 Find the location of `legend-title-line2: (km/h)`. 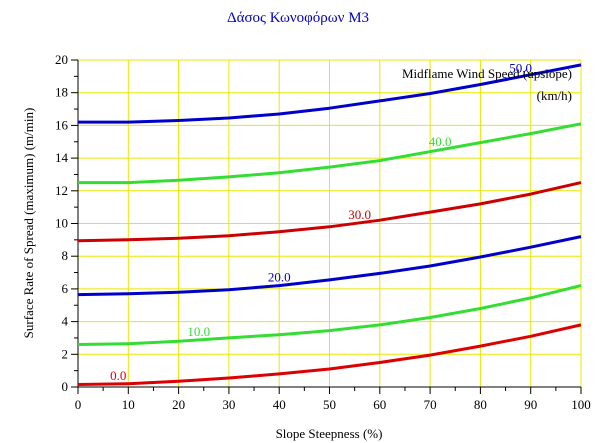

legend-title-line2: (km/h) is located at coordinates (554, 95).